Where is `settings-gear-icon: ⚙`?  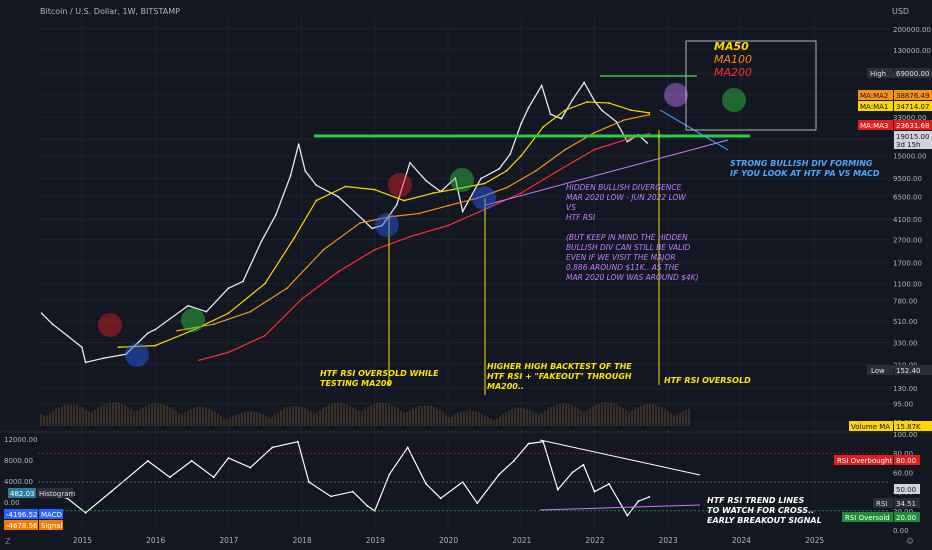
settings-gear-icon: ⚙ is located at coordinates (910, 542).